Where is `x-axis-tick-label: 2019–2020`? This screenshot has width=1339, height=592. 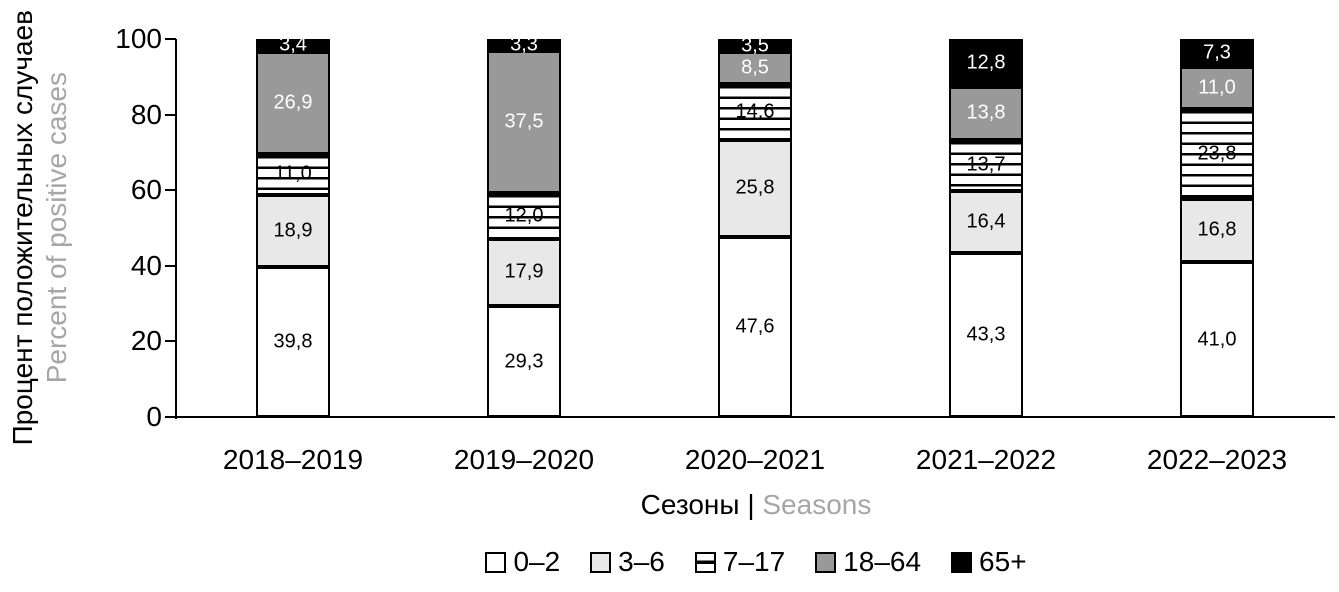
x-axis-tick-label: 2019–2020 is located at coordinates (524, 459).